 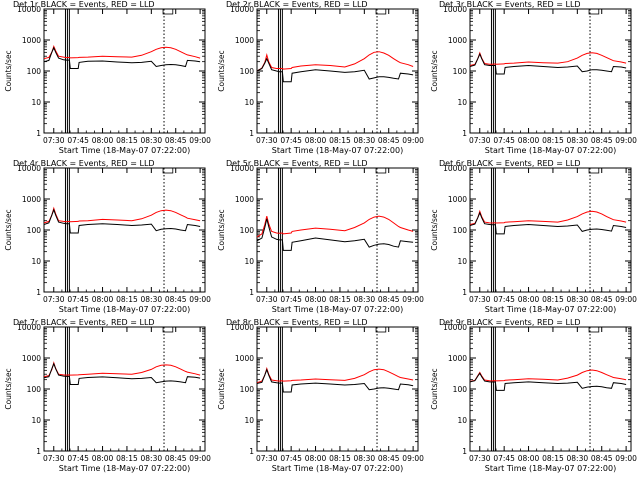 I want to click on panel-title: Det 8r BLACK = Events, RED = LLD, so click(x=297, y=322).